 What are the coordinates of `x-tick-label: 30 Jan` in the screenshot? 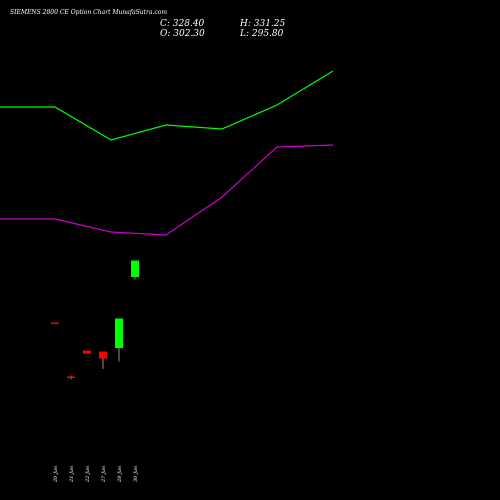 It's located at (136, 474).